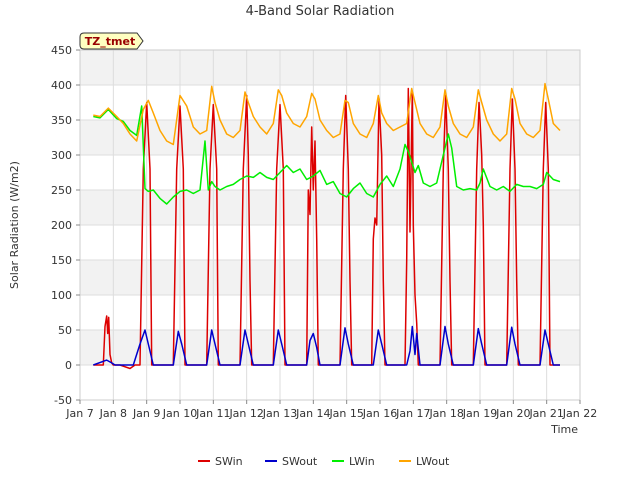  Describe the element at coordinates (564, 429) in the screenshot. I see `x-axis-label: Time` at that location.